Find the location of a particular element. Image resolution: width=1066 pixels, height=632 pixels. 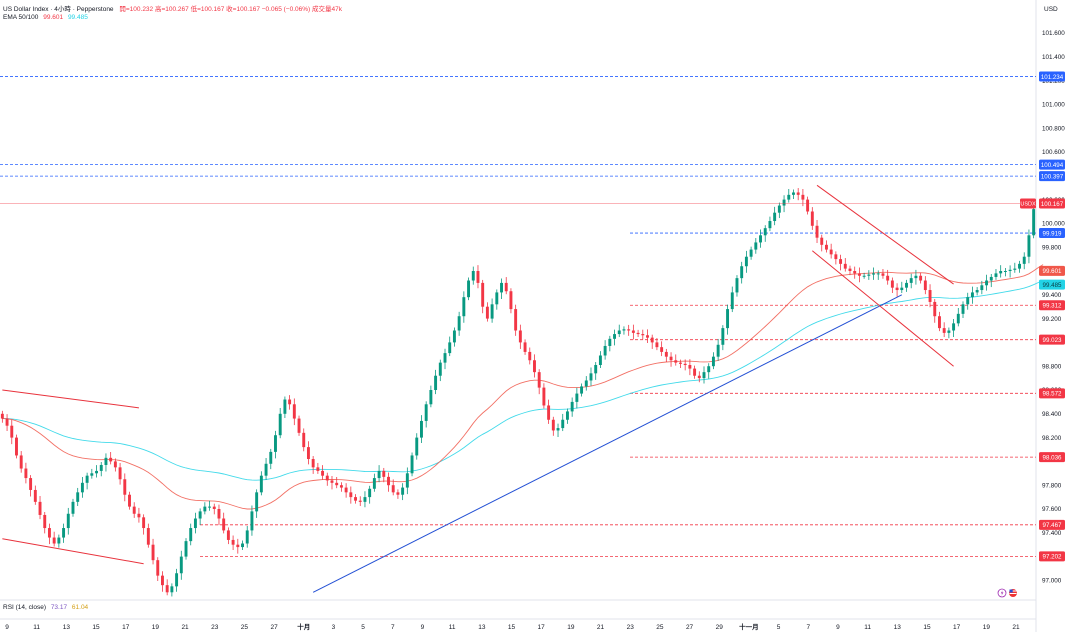

x-tick-label: 十月 is located at coordinates (303, 626).